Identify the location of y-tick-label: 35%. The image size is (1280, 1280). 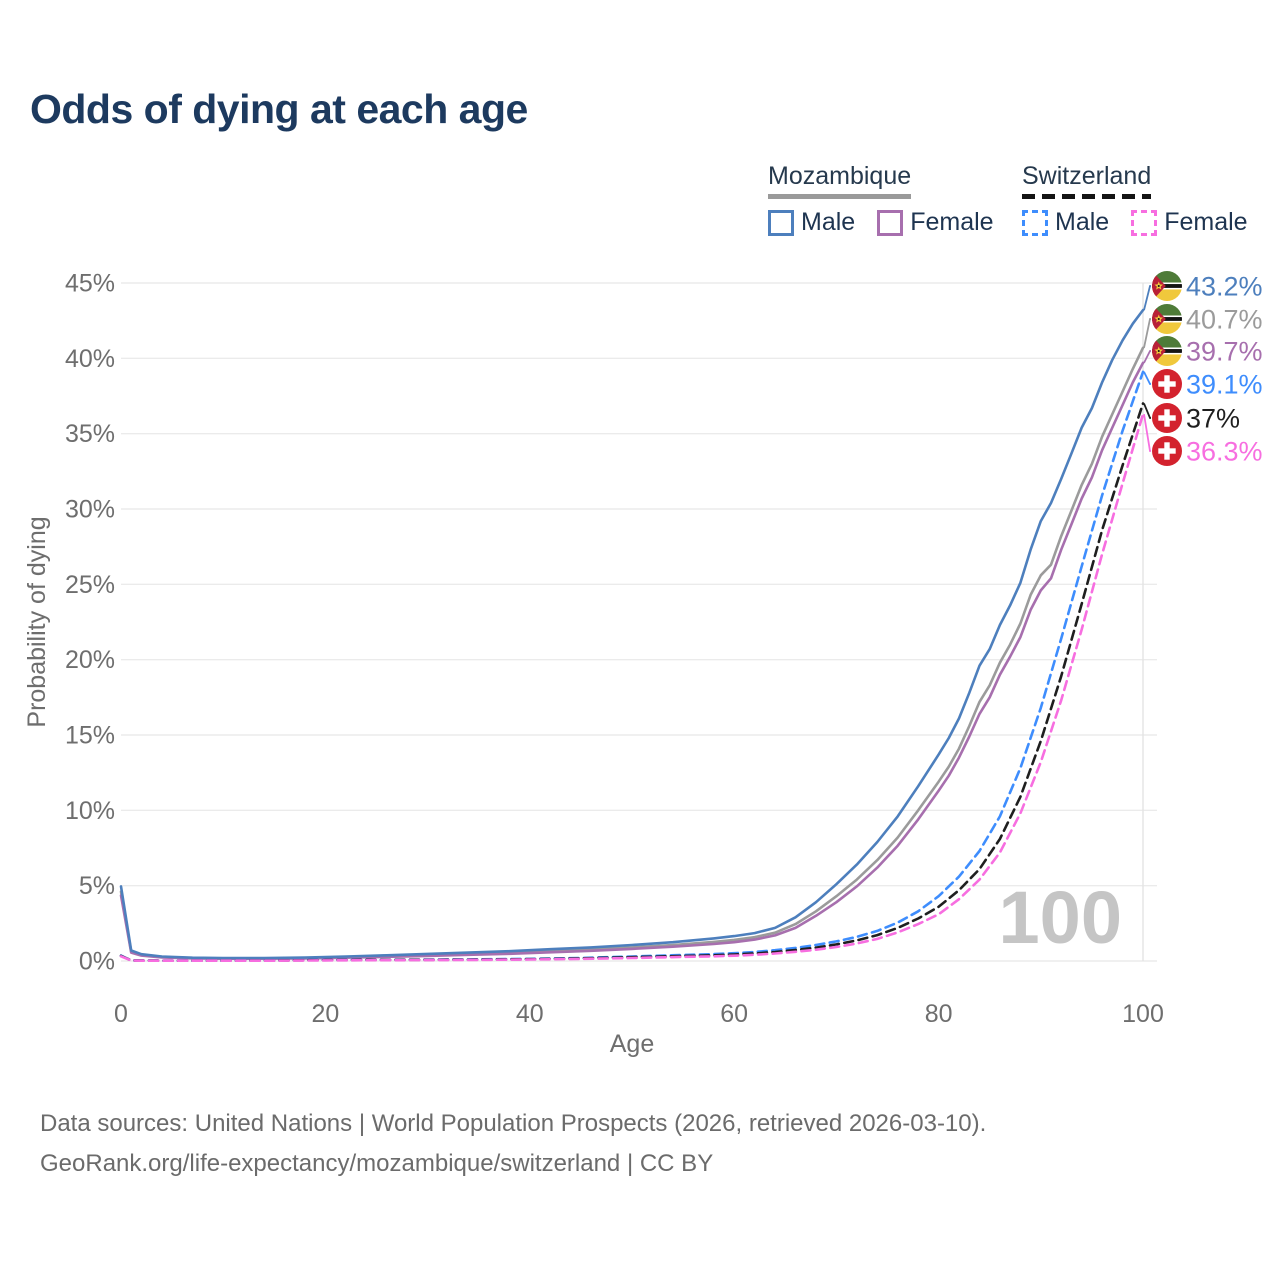
(90, 434).